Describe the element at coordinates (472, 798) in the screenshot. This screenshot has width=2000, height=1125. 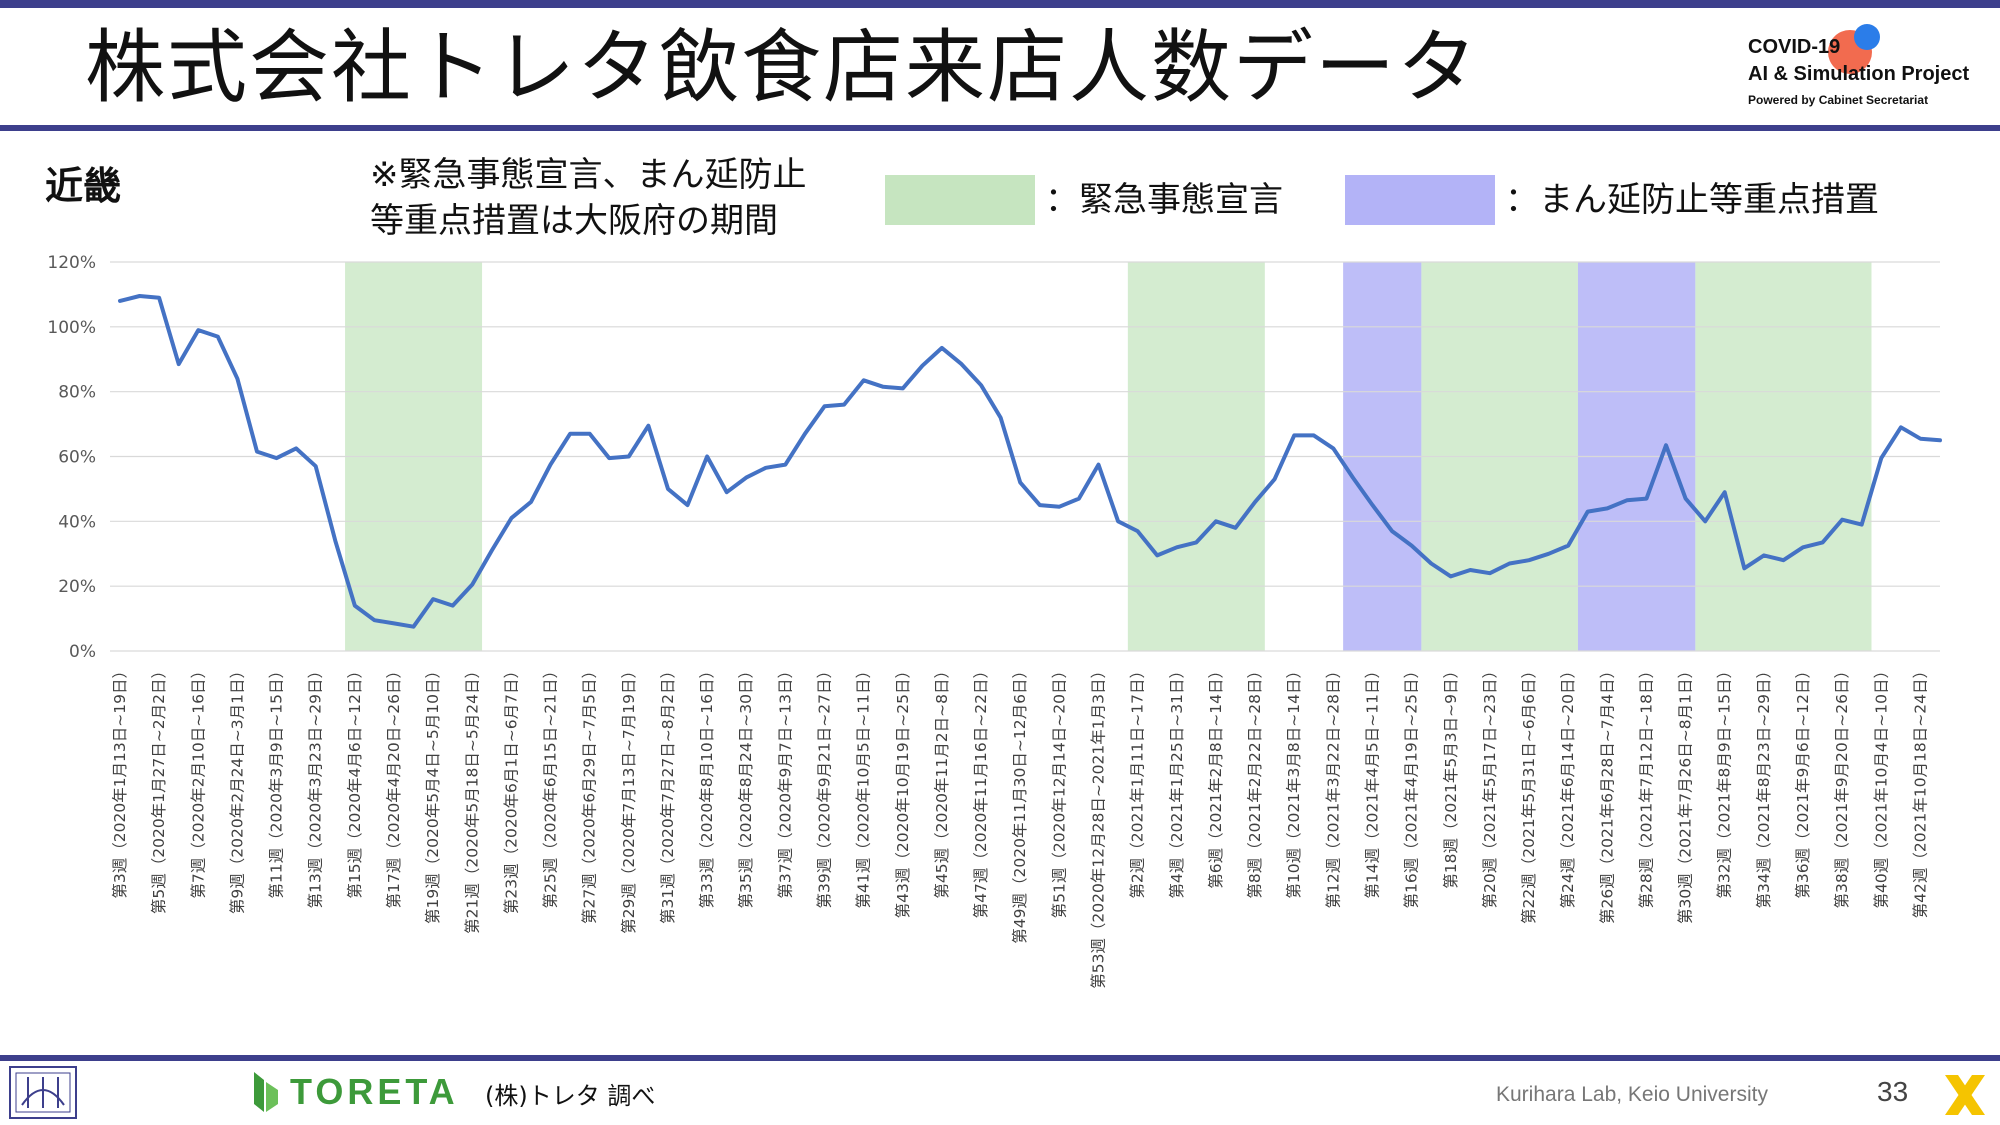
I see `x-tick-label: 第21週（2020年5月18日~5月24日）` at that location.